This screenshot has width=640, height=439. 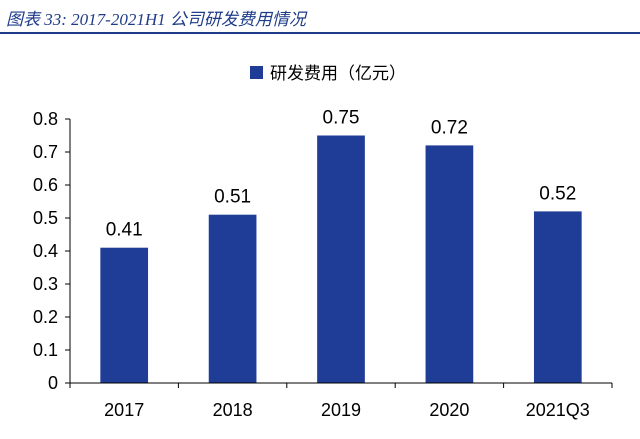 I want to click on x-tick-label: 2020, so click(x=449, y=410).